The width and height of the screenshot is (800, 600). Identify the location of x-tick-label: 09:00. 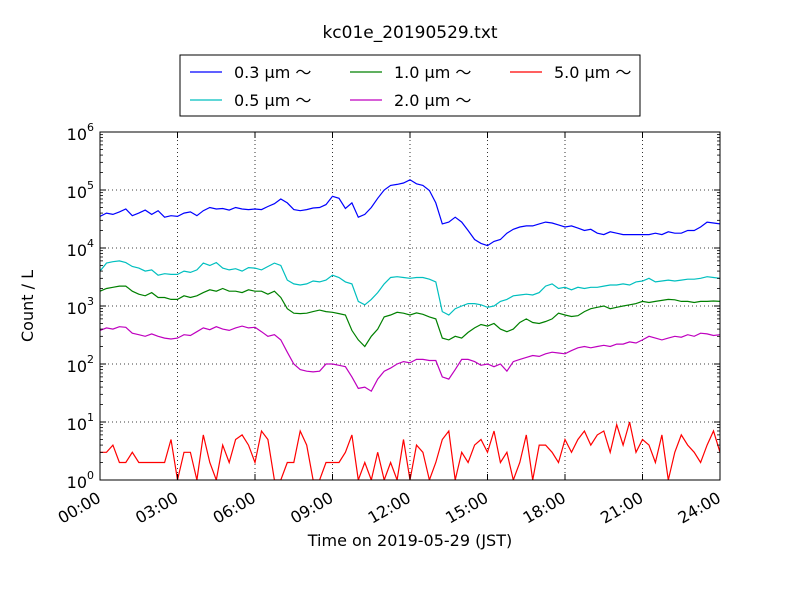
(311, 508).